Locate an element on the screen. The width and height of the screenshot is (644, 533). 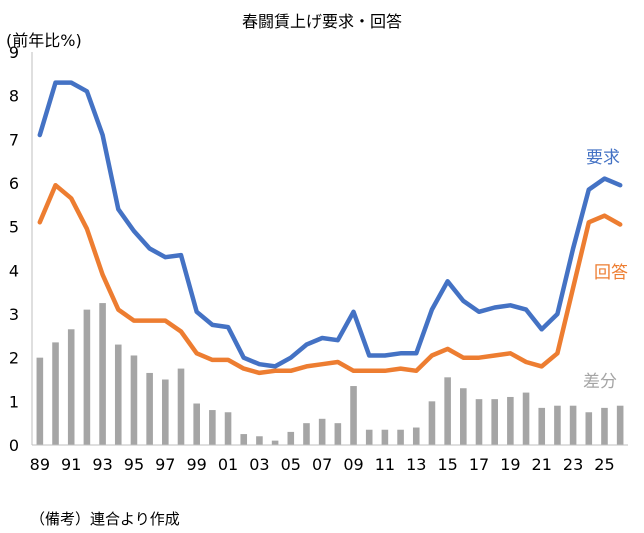
bar-diff-2021 is located at coordinates (542, 426).